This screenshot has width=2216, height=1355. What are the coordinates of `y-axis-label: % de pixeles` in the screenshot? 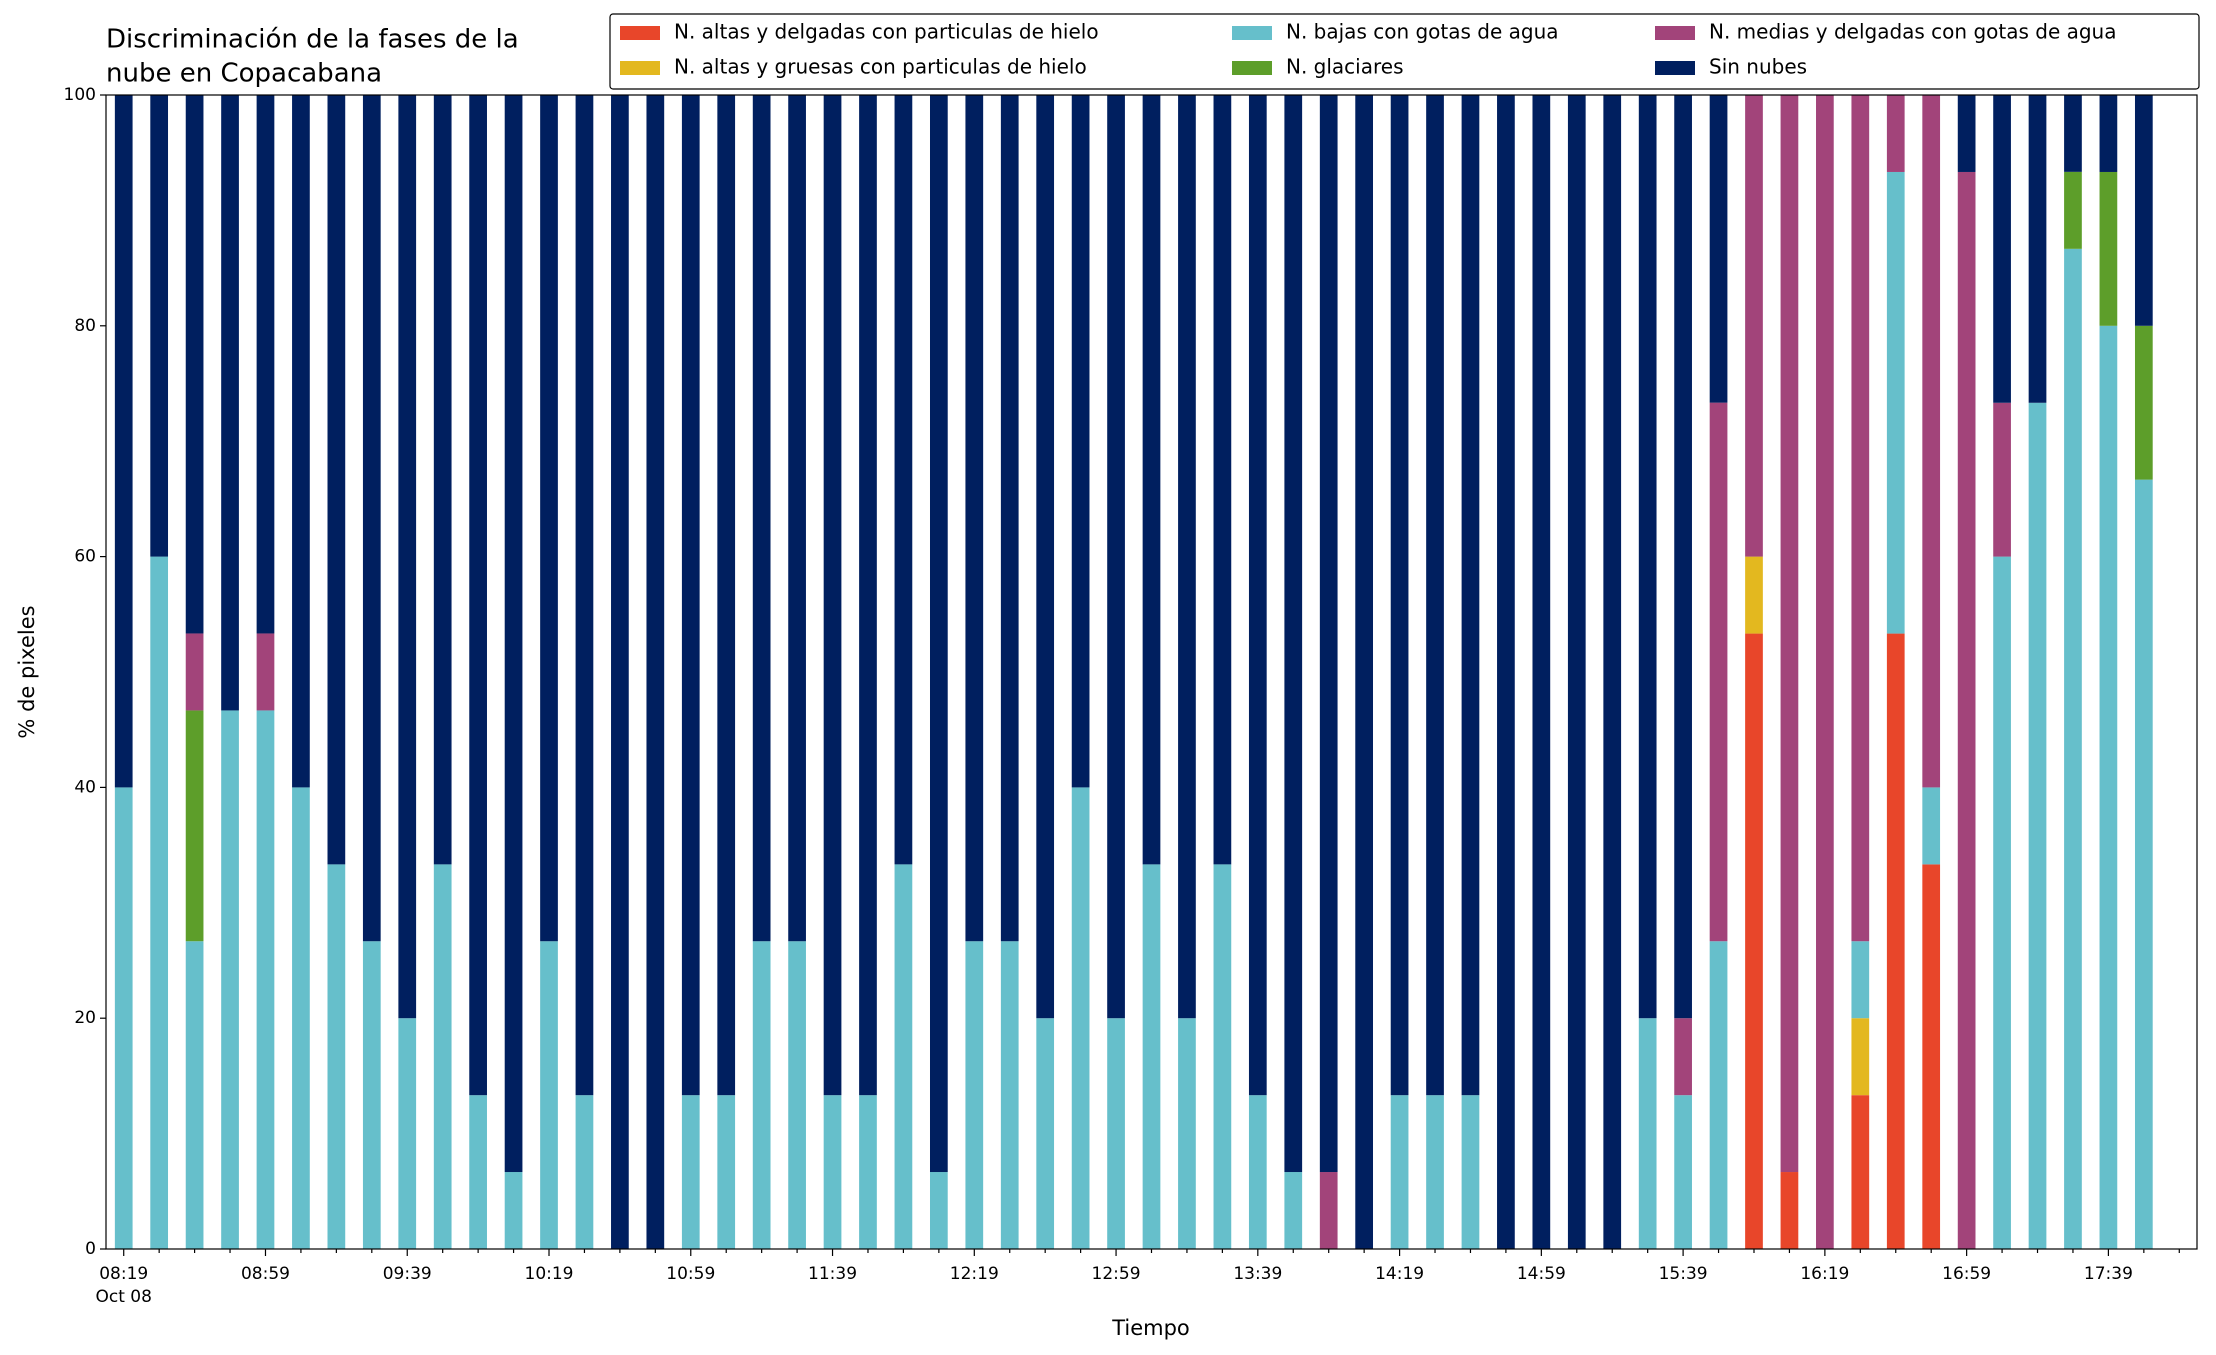 It's located at (27, 671).